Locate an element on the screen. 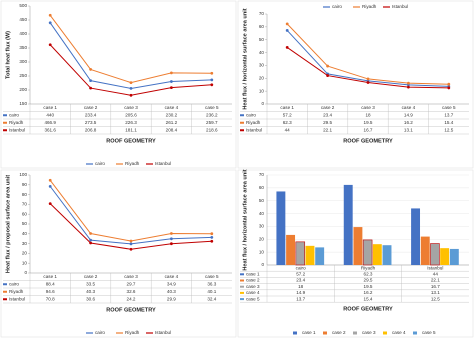 The image size is (474, 338). table-header: case 5 is located at coordinates (212, 107).